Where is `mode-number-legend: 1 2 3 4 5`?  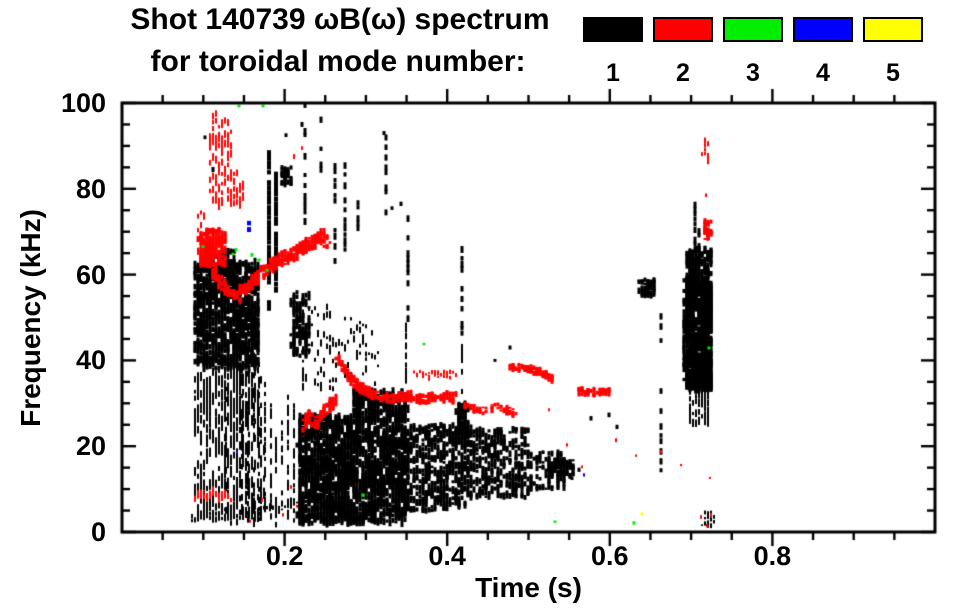
mode-number-legend: 1 2 3 4 5 is located at coordinates (765, 54).